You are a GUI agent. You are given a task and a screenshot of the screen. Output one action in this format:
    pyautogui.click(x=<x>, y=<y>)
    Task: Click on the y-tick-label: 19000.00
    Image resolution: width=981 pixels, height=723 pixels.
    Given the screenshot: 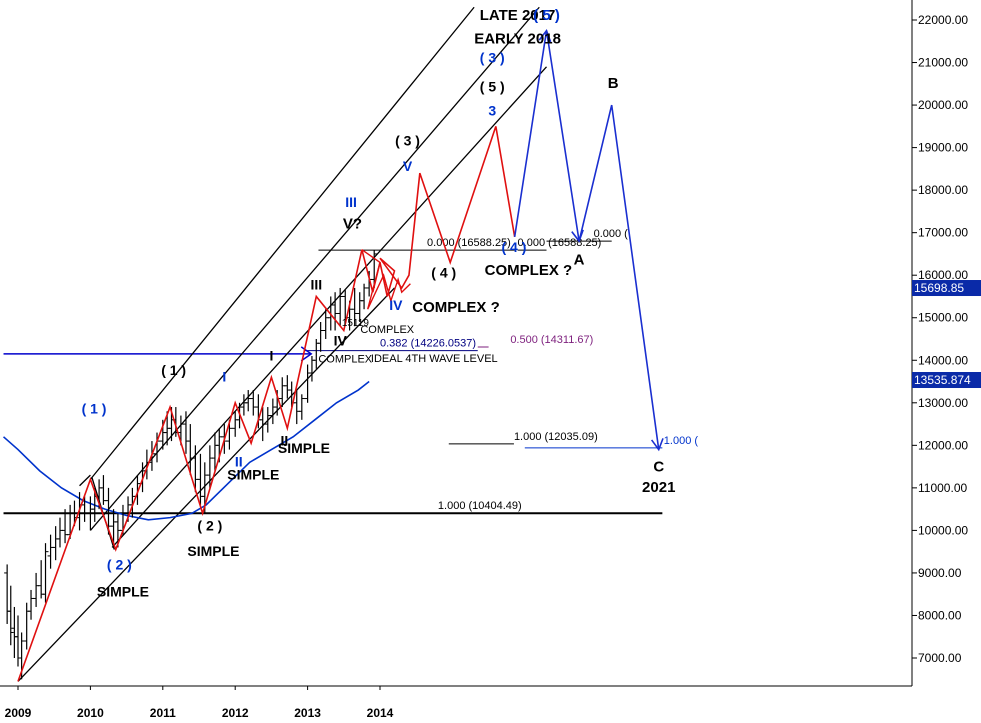 What is the action you would take?
    pyautogui.click(x=943, y=148)
    